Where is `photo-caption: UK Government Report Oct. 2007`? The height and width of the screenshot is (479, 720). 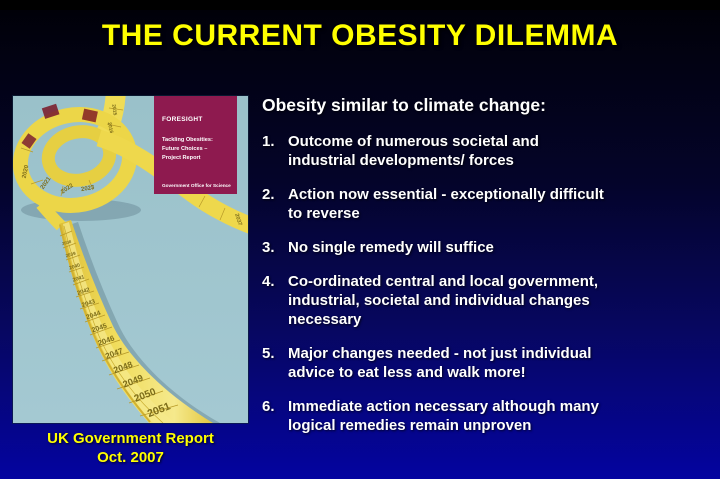 photo-caption: UK Government Report Oct. 2007 is located at coordinates (130, 448).